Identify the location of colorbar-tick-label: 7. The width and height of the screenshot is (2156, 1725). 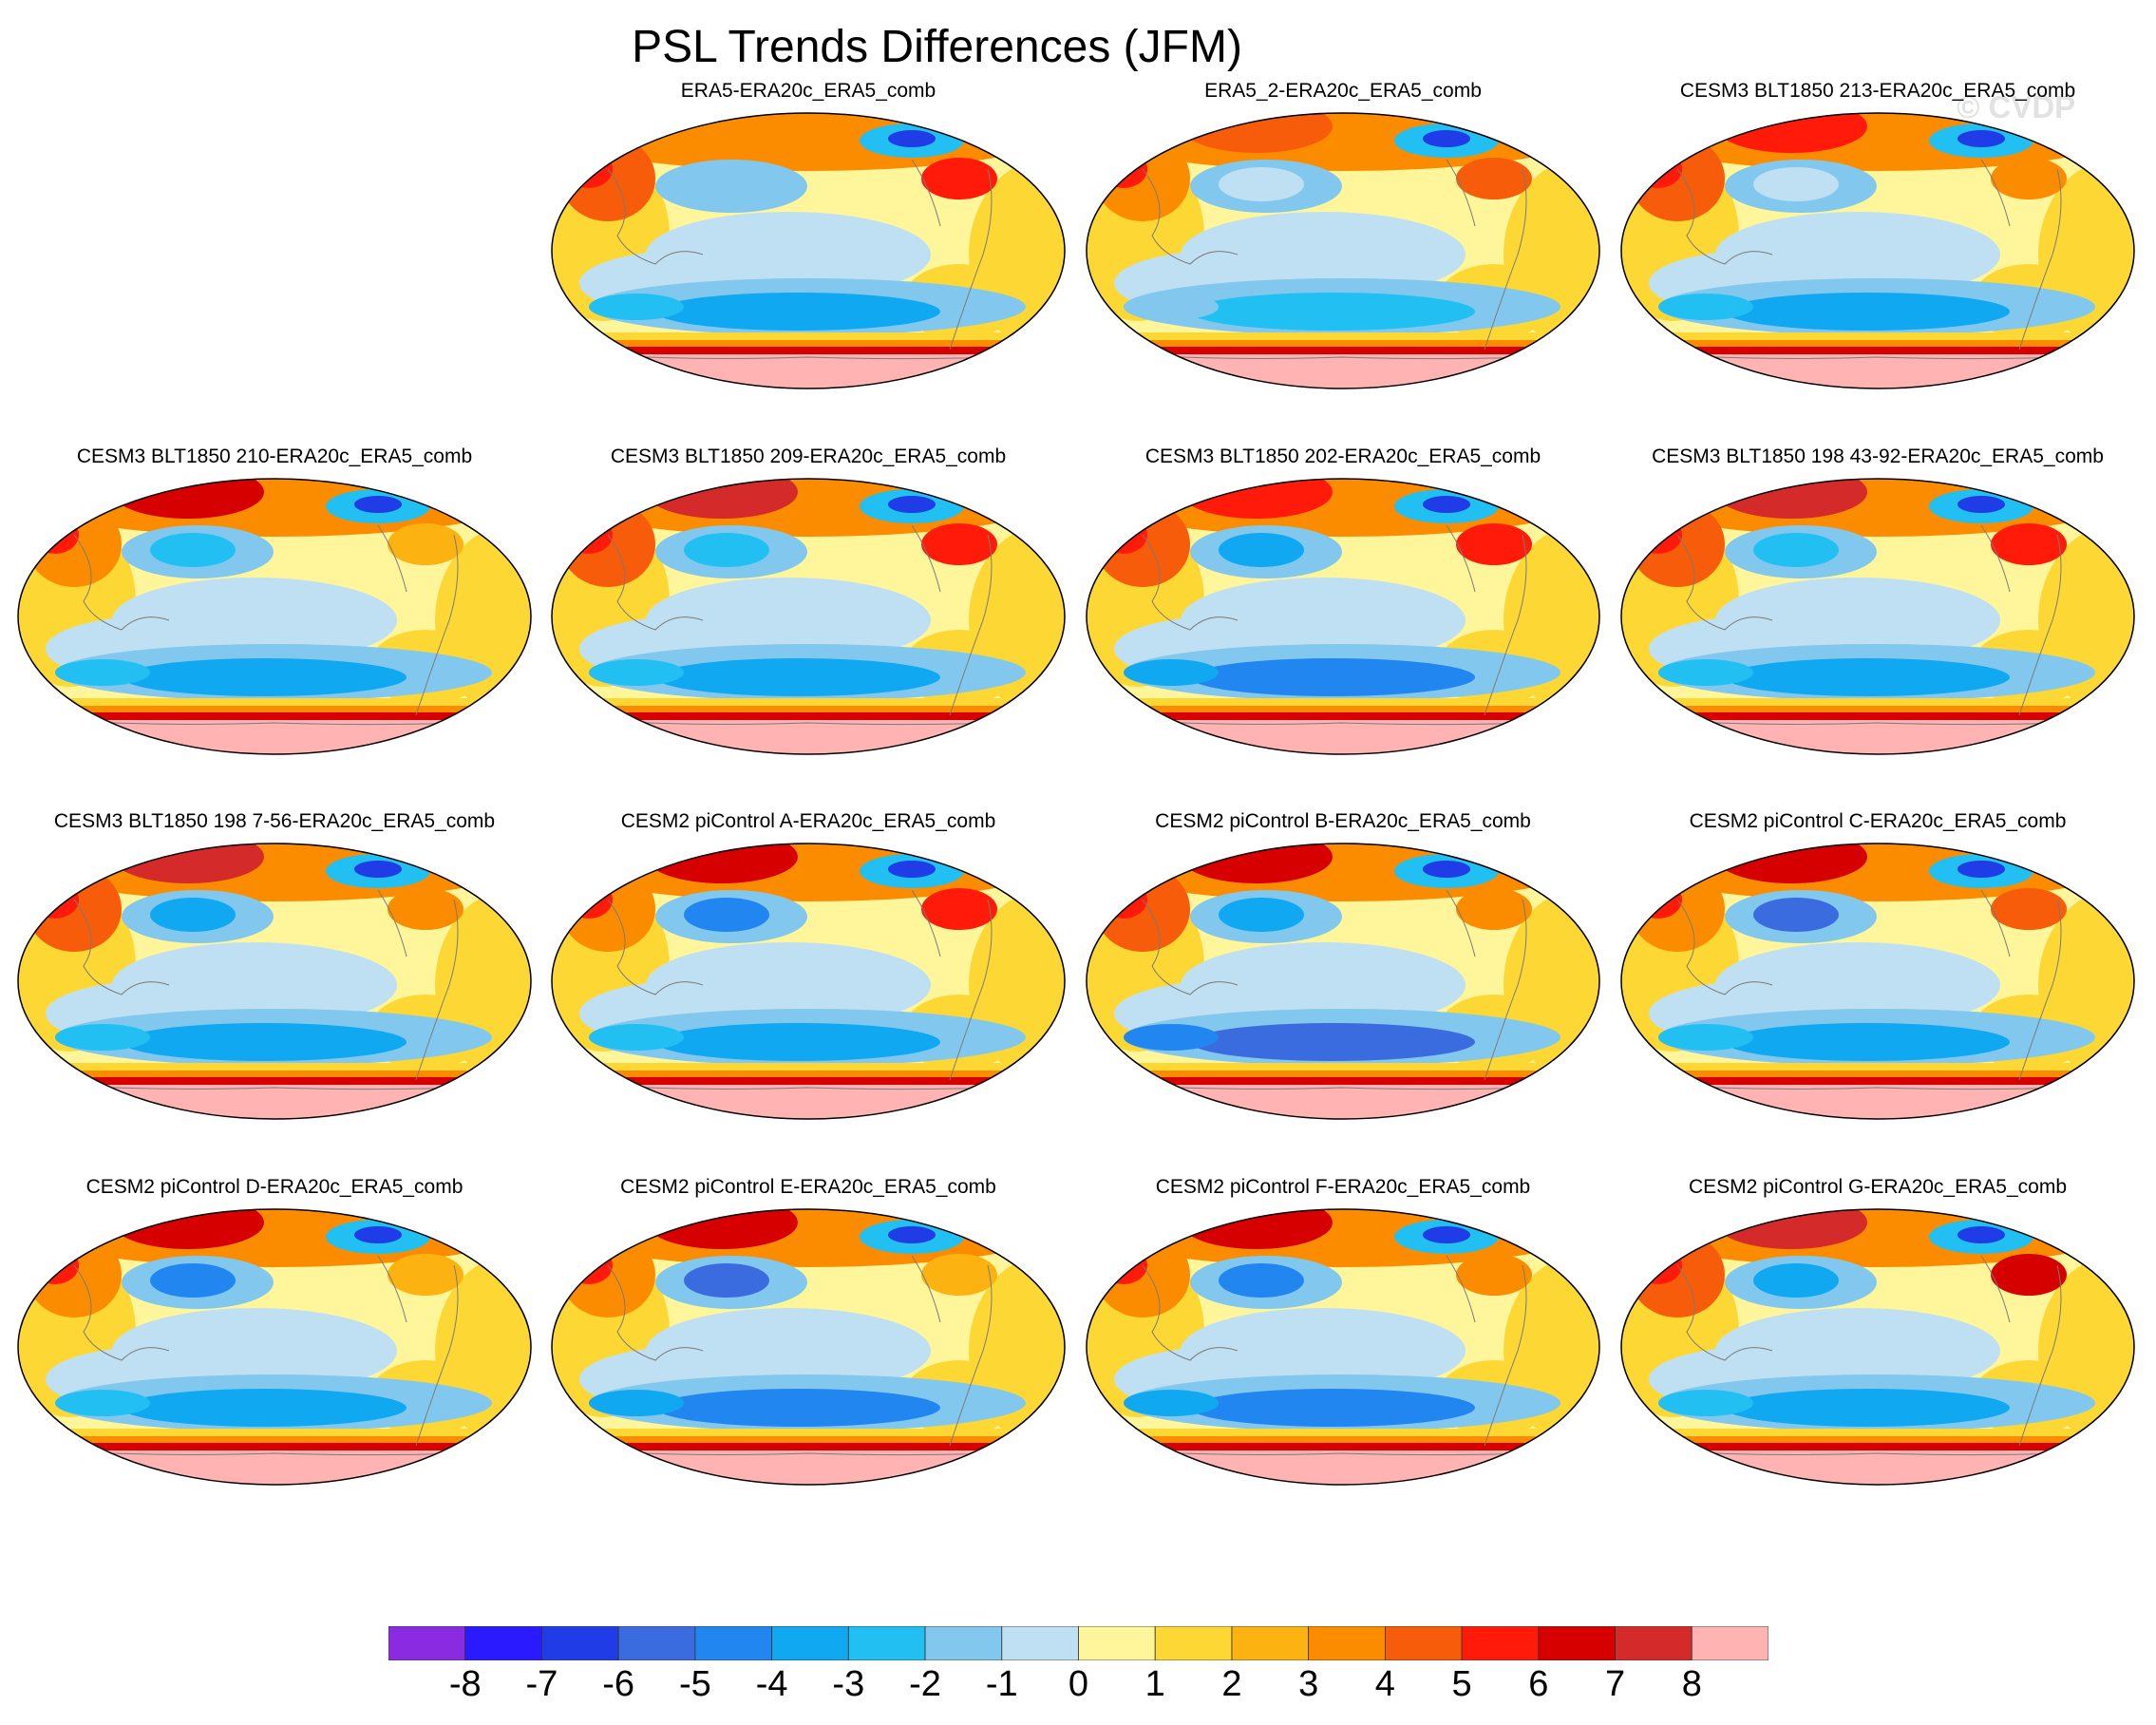
(1615, 1684).